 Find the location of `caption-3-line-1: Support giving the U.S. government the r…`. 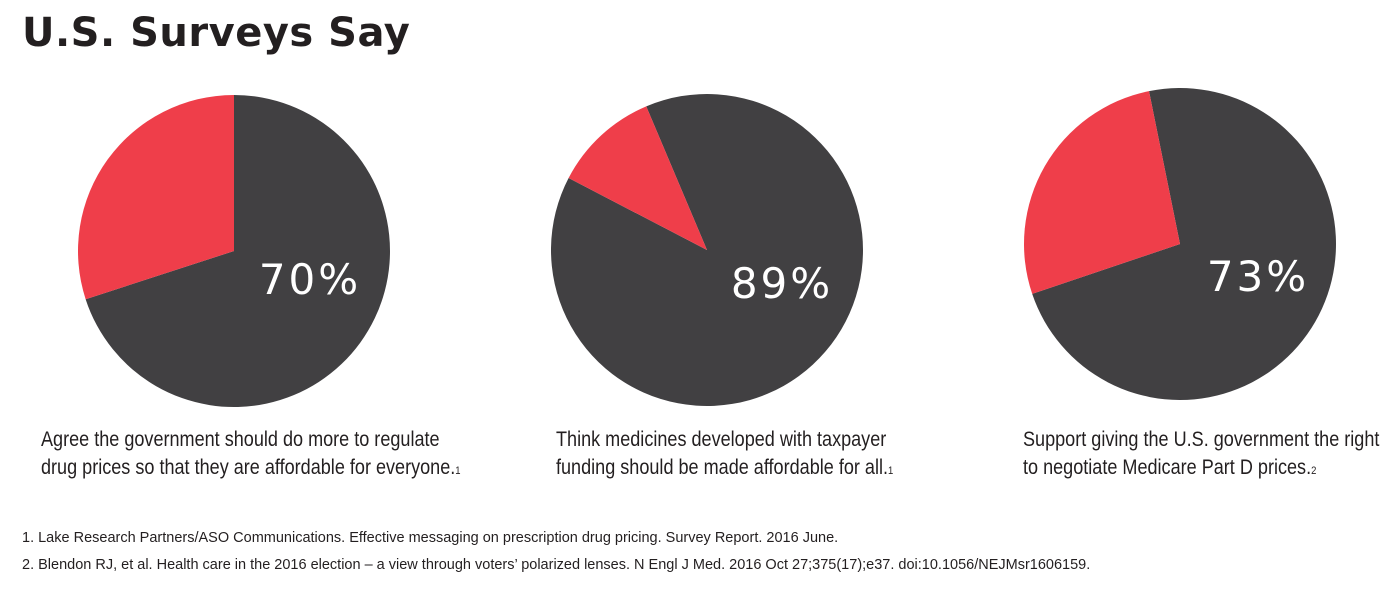

caption-3-line-1: Support giving the U.S. government the r… is located at coordinates (1201, 439).